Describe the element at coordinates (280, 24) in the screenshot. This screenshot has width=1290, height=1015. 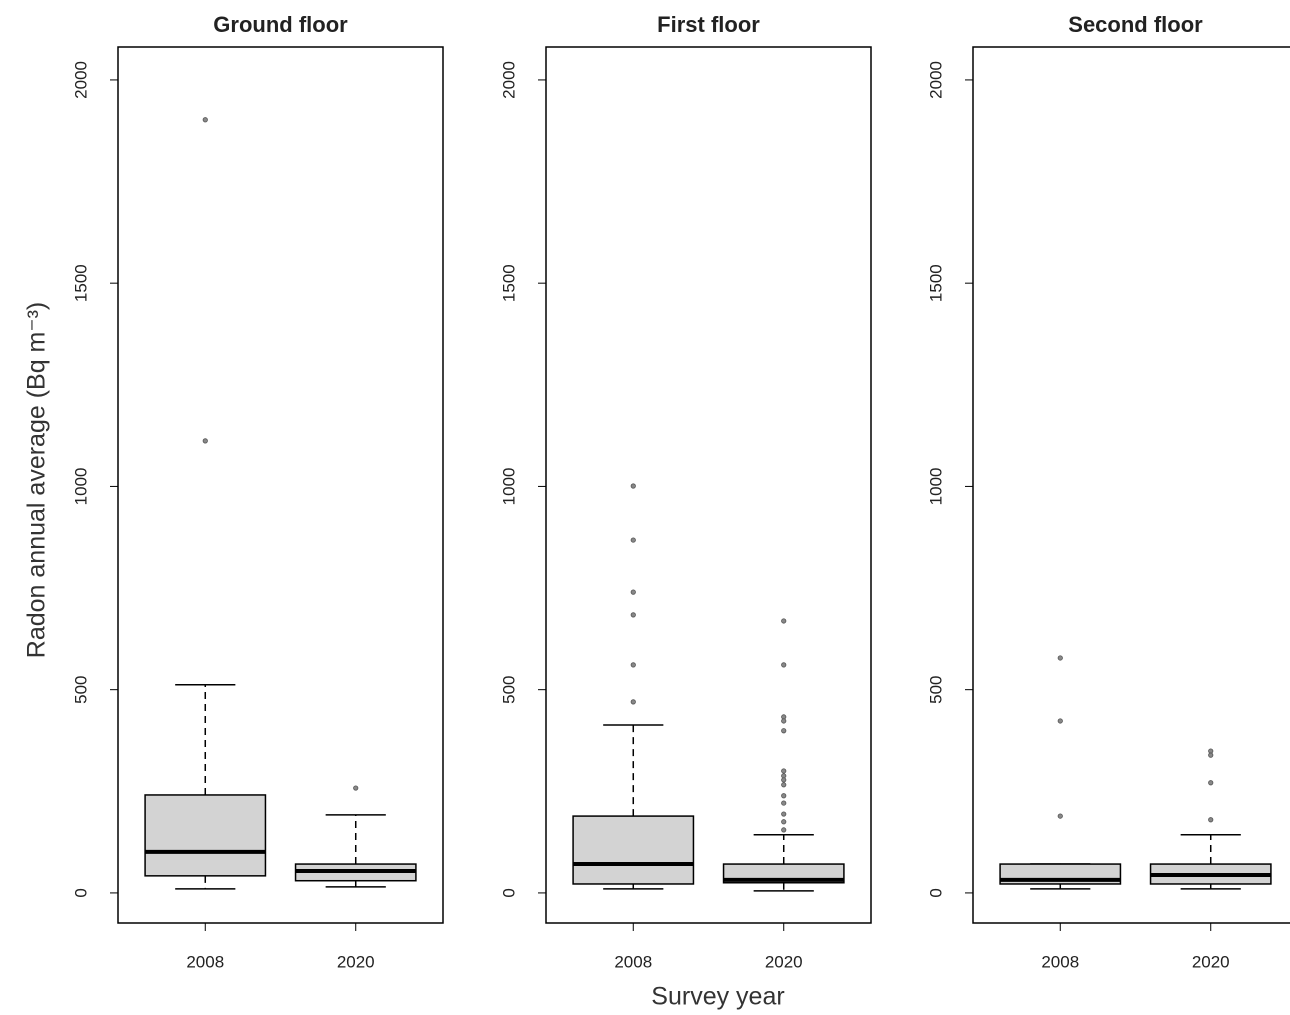
I see `panel-title: Ground floor` at that location.